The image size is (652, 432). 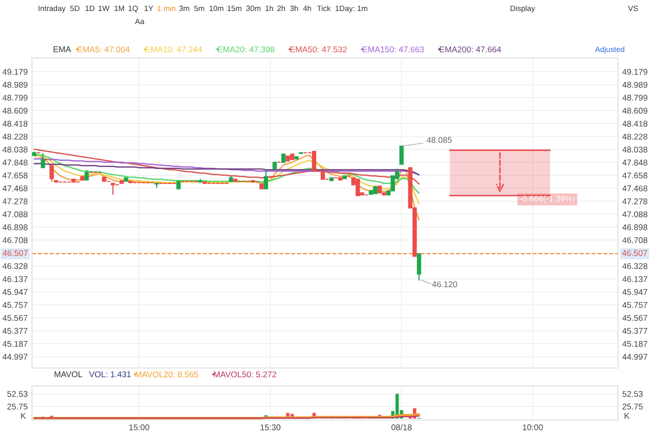 What do you see at coordinates (635, 71) in the screenshot?
I see `y2-tick-label: 49.179` at bounding box center [635, 71].